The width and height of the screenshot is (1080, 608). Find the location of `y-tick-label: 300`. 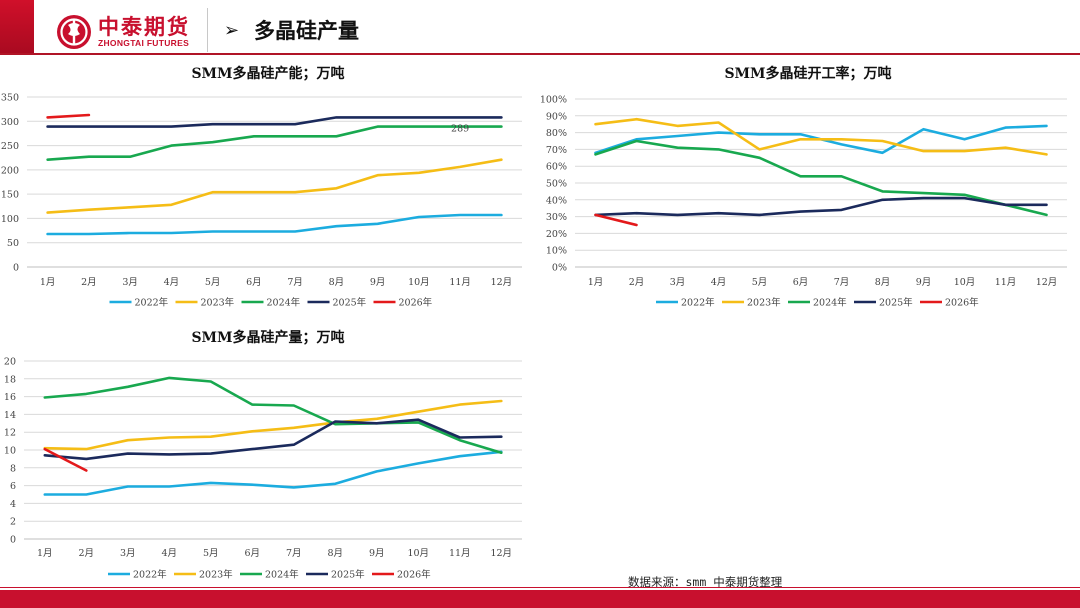

y-tick-label: 300 is located at coordinates (10, 122).